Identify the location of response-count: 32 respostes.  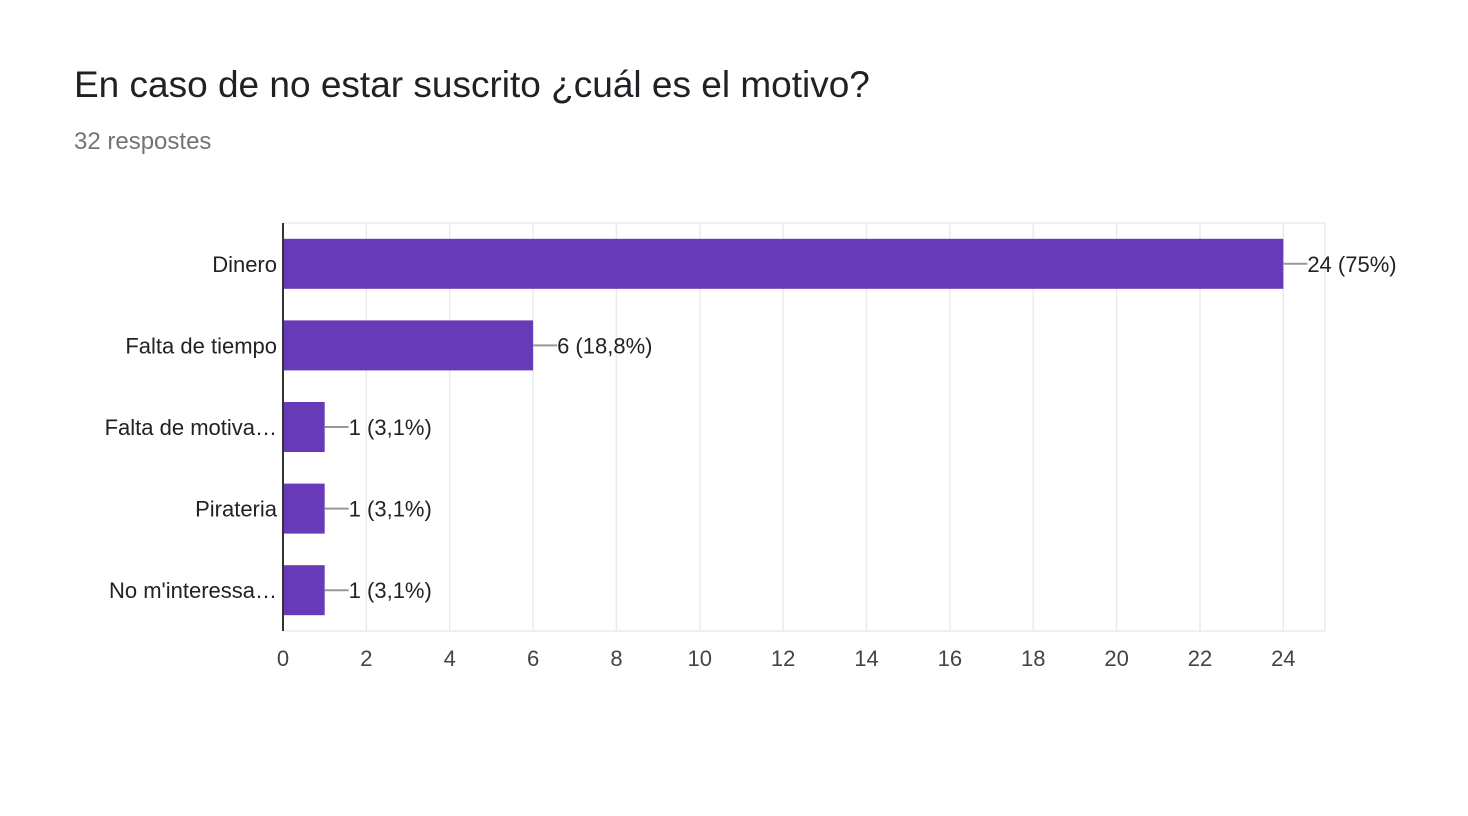
(143, 141).